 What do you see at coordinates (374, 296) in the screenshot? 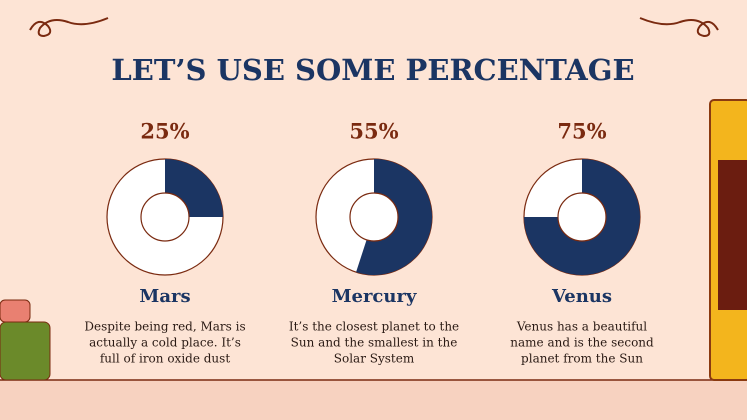
I see `planet-name: Mercury` at bounding box center [374, 296].